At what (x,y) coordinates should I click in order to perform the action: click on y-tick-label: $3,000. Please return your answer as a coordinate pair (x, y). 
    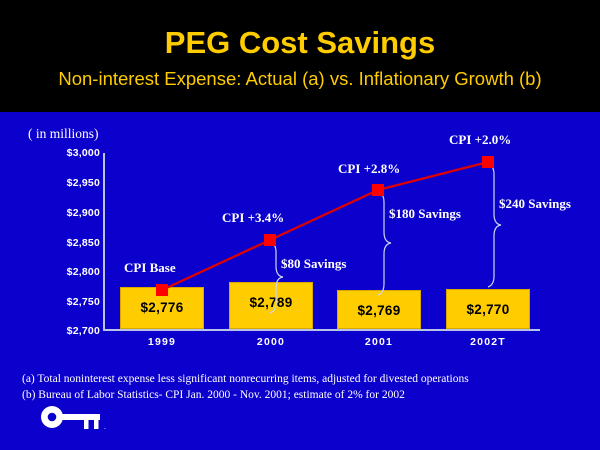
    Looking at the image, I should click on (83, 153).